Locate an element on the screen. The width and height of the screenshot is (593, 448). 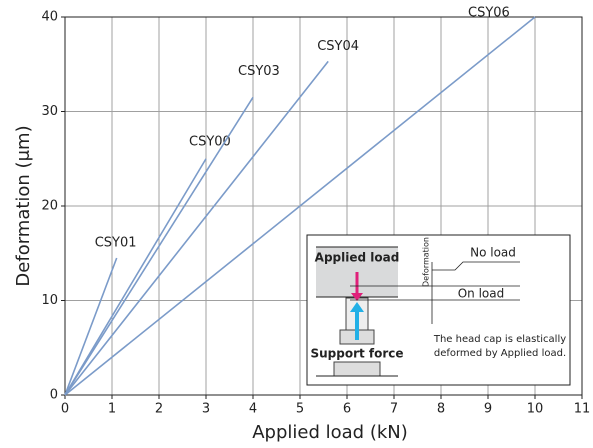
label-note: The head cap is elastically is located at coordinates (499, 339).